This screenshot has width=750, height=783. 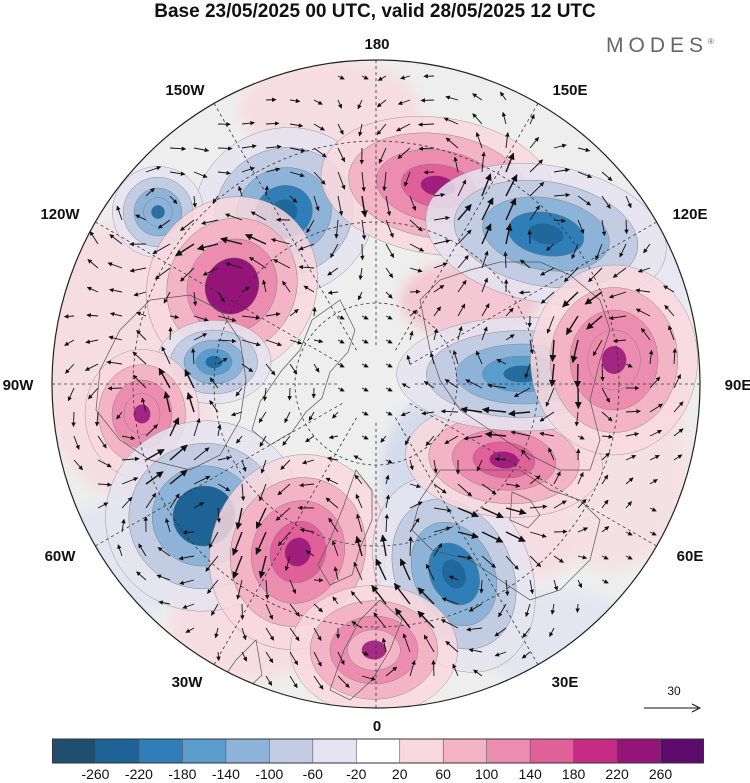 What do you see at coordinates (506, 535) in the screenshot?
I see `coastline` at bounding box center [506, 535].